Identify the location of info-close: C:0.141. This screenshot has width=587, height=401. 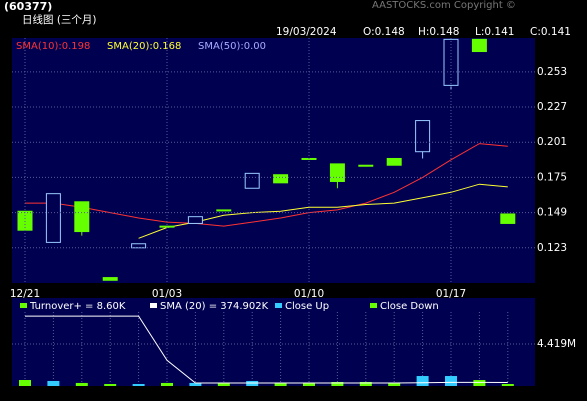
(550, 32).